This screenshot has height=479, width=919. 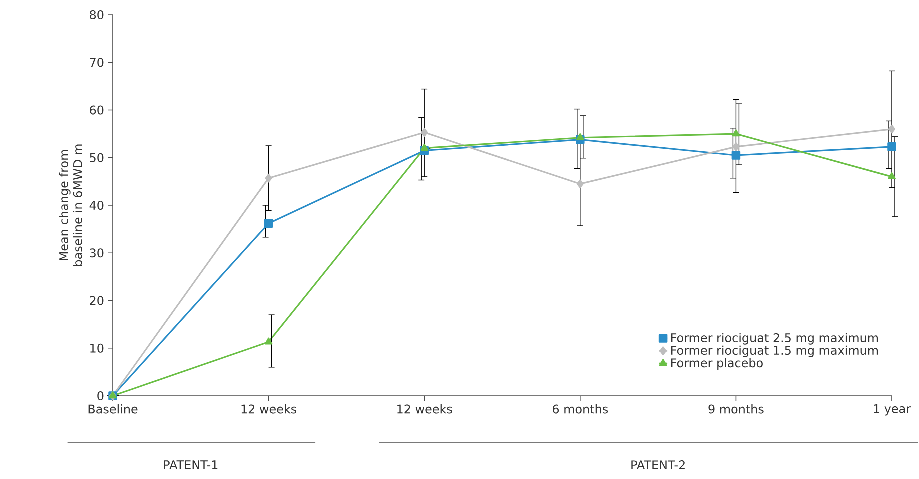 I want to click on y-tick-label: 40, so click(x=97, y=205).